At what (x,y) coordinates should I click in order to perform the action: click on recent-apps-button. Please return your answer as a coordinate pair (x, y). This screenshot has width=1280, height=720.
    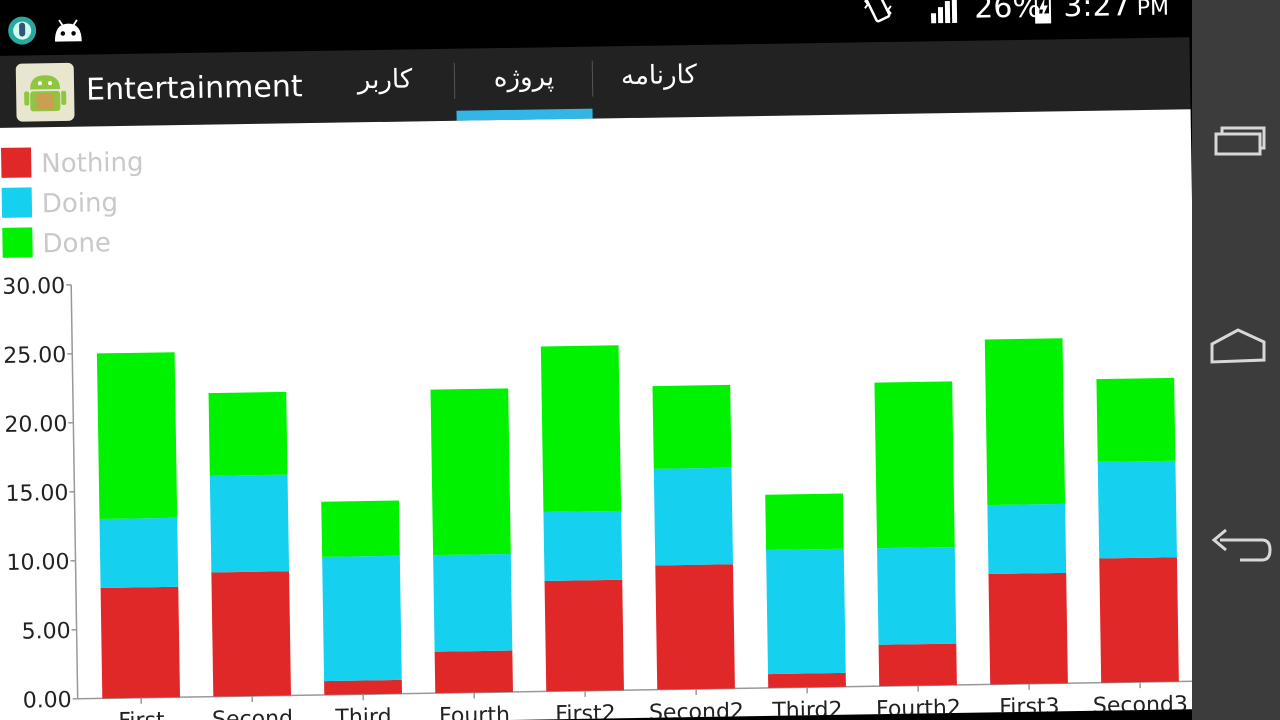
    Looking at the image, I should click on (1236, 144).